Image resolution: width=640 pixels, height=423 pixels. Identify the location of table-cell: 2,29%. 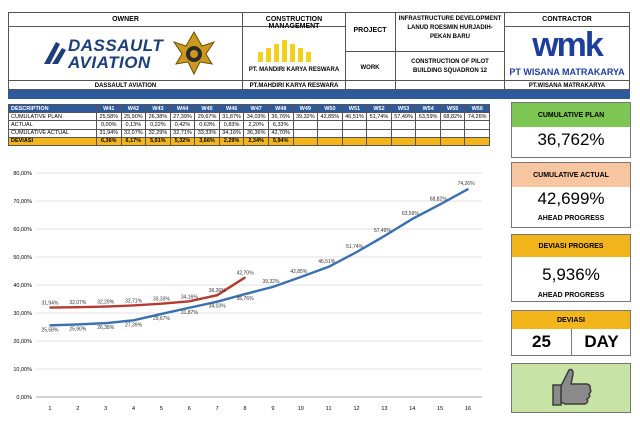
(231, 141).